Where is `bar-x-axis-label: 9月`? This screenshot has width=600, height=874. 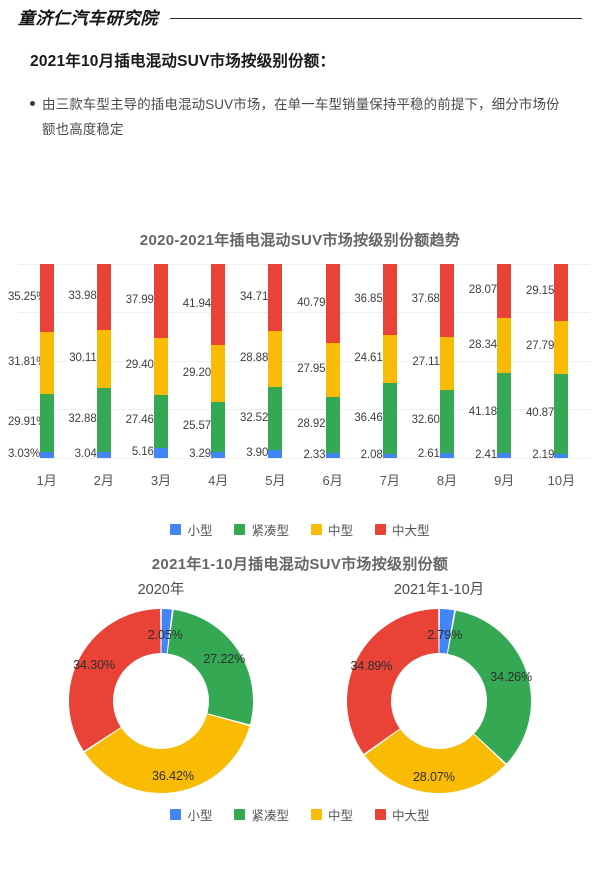 bar-x-axis-label: 9月 is located at coordinates (504, 480).